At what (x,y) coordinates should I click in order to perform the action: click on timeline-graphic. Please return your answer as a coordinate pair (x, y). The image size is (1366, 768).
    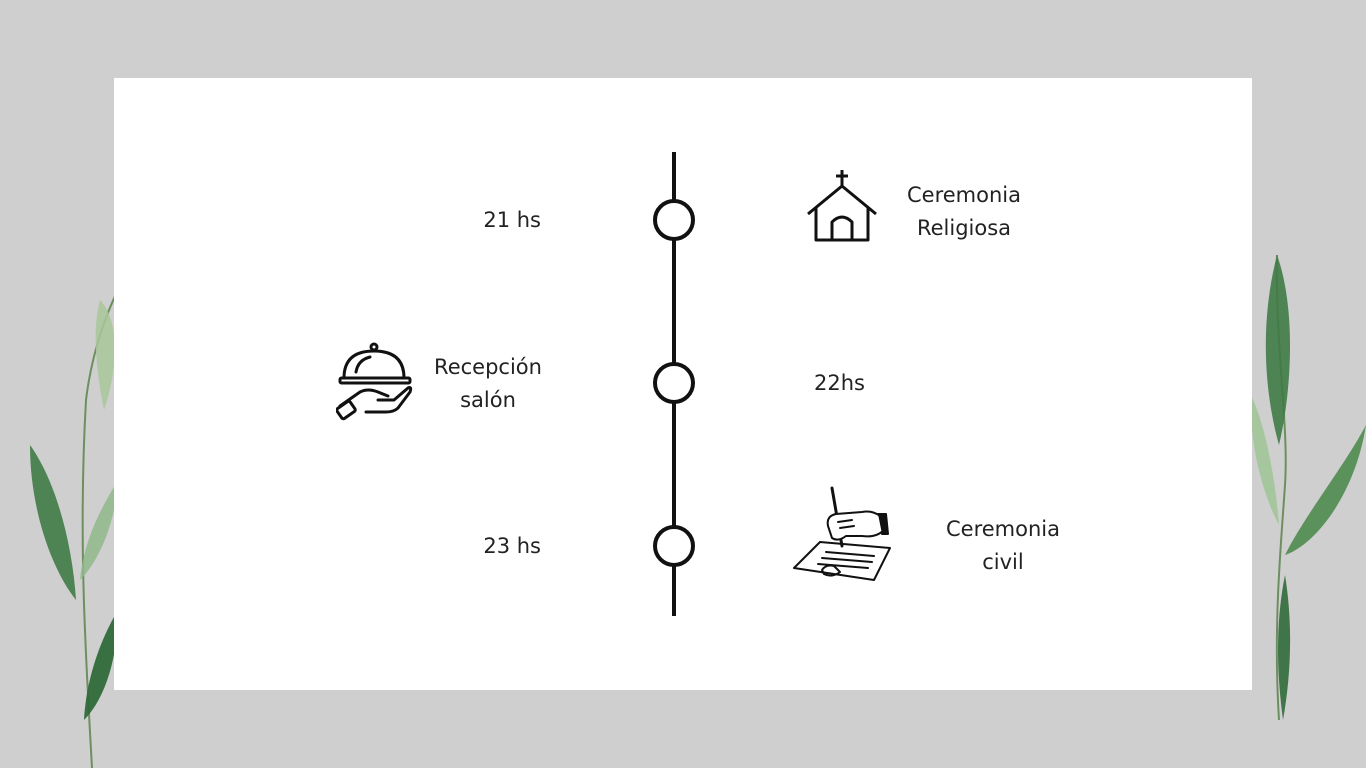
    Looking at the image, I should click on (674, 384).